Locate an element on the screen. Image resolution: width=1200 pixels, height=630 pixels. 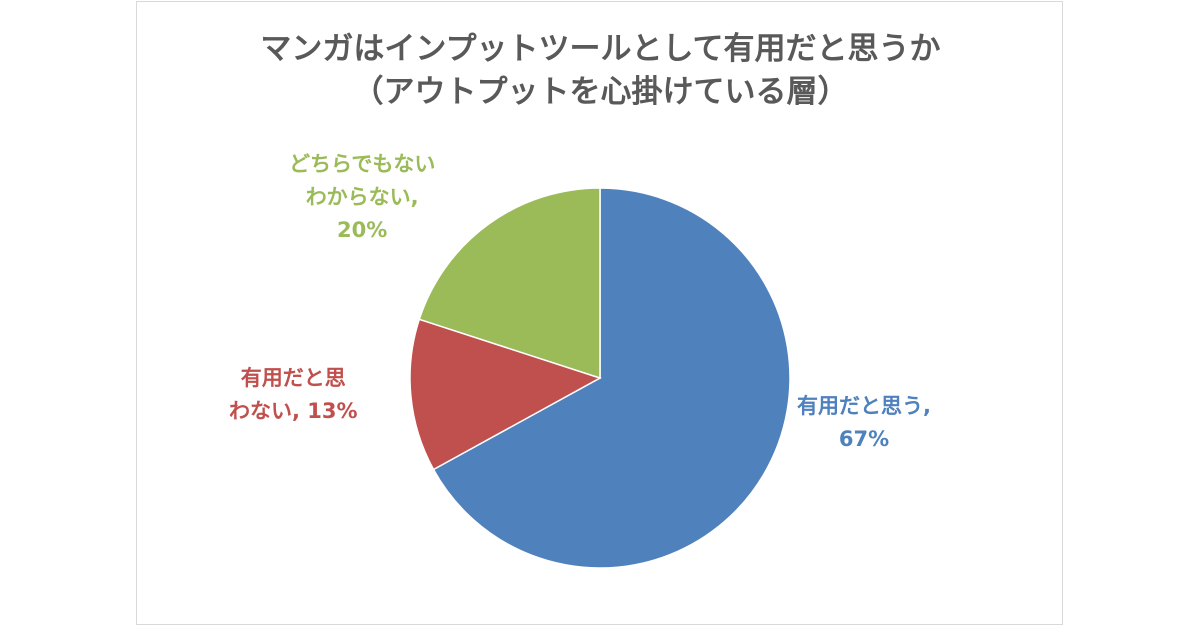
data-label-useful: 有用だと思う, 67% is located at coordinates (864, 423).